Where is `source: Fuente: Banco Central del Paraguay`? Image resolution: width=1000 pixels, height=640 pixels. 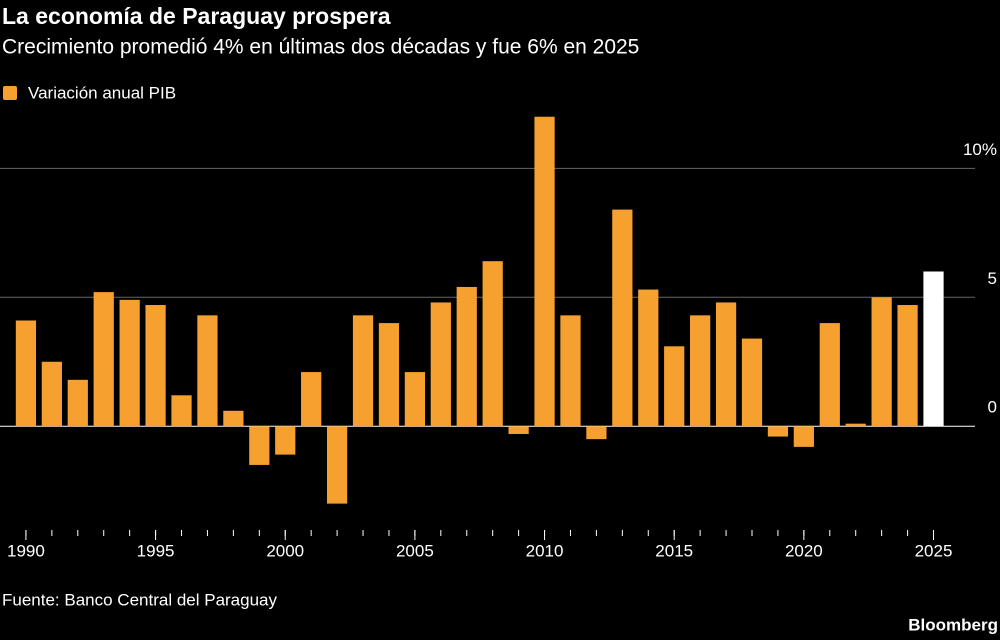 source: Fuente: Banco Central del Paraguay is located at coordinates (140, 599).